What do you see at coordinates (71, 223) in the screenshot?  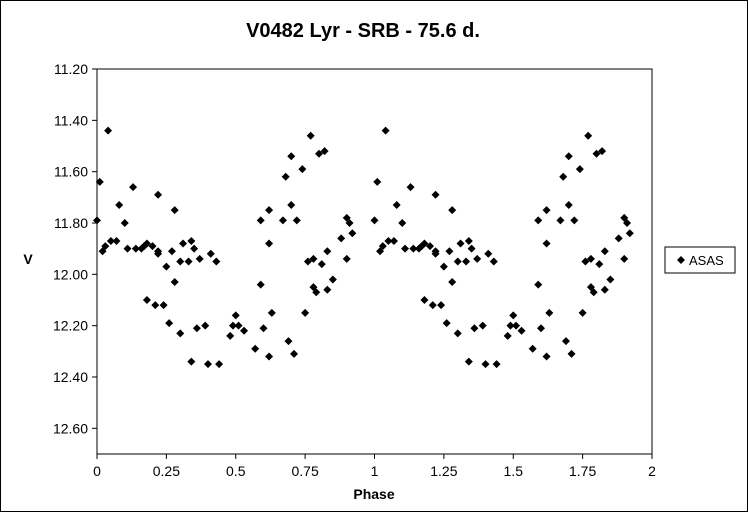 I see `y-tick-label: 11.80` at bounding box center [71, 223].